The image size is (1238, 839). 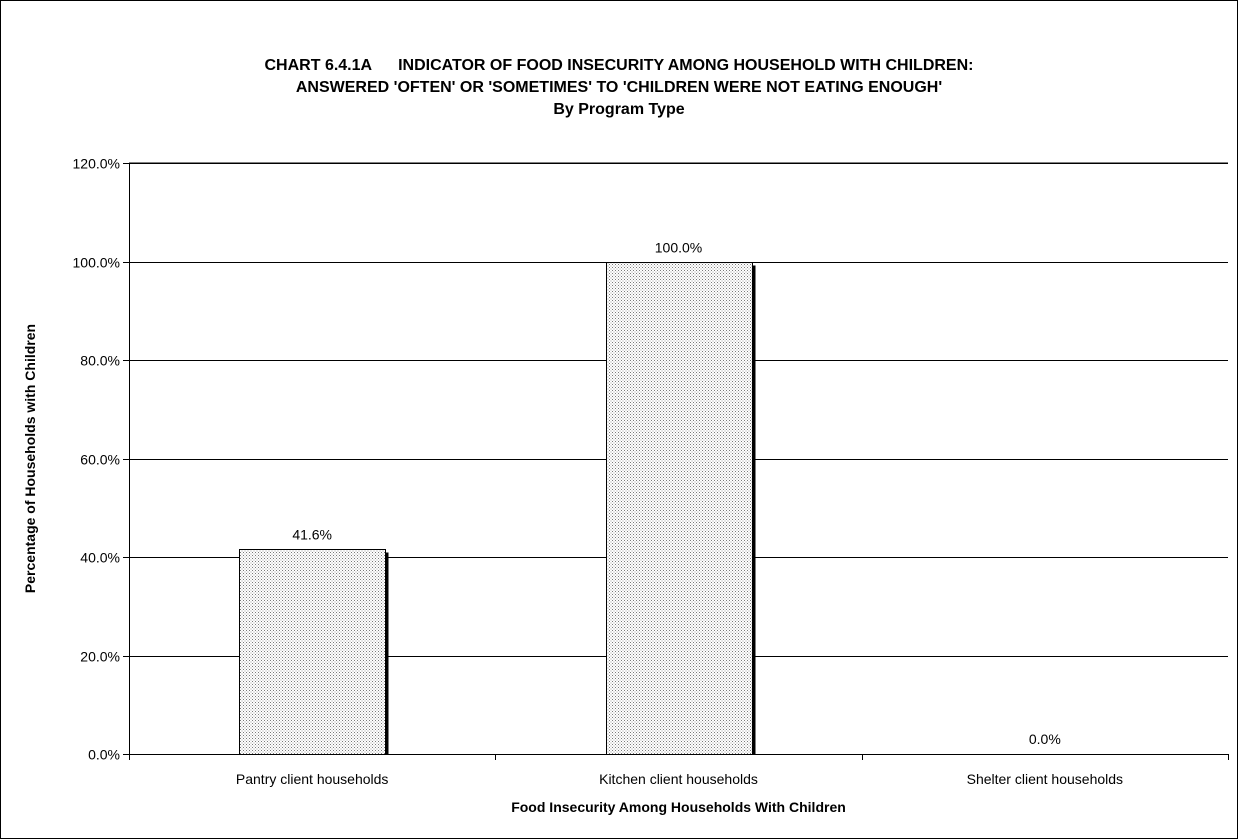 What do you see at coordinates (104, 755) in the screenshot?
I see `y-tick-label: 0.0%` at bounding box center [104, 755].